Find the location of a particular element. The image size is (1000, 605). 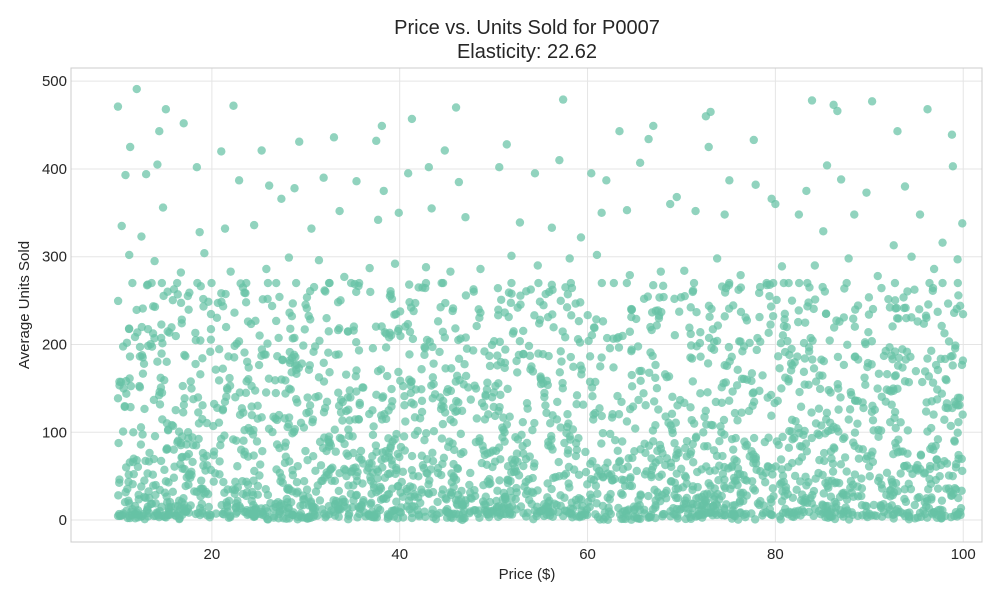

y-tick-label: 500 is located at coordinates (54, 81).